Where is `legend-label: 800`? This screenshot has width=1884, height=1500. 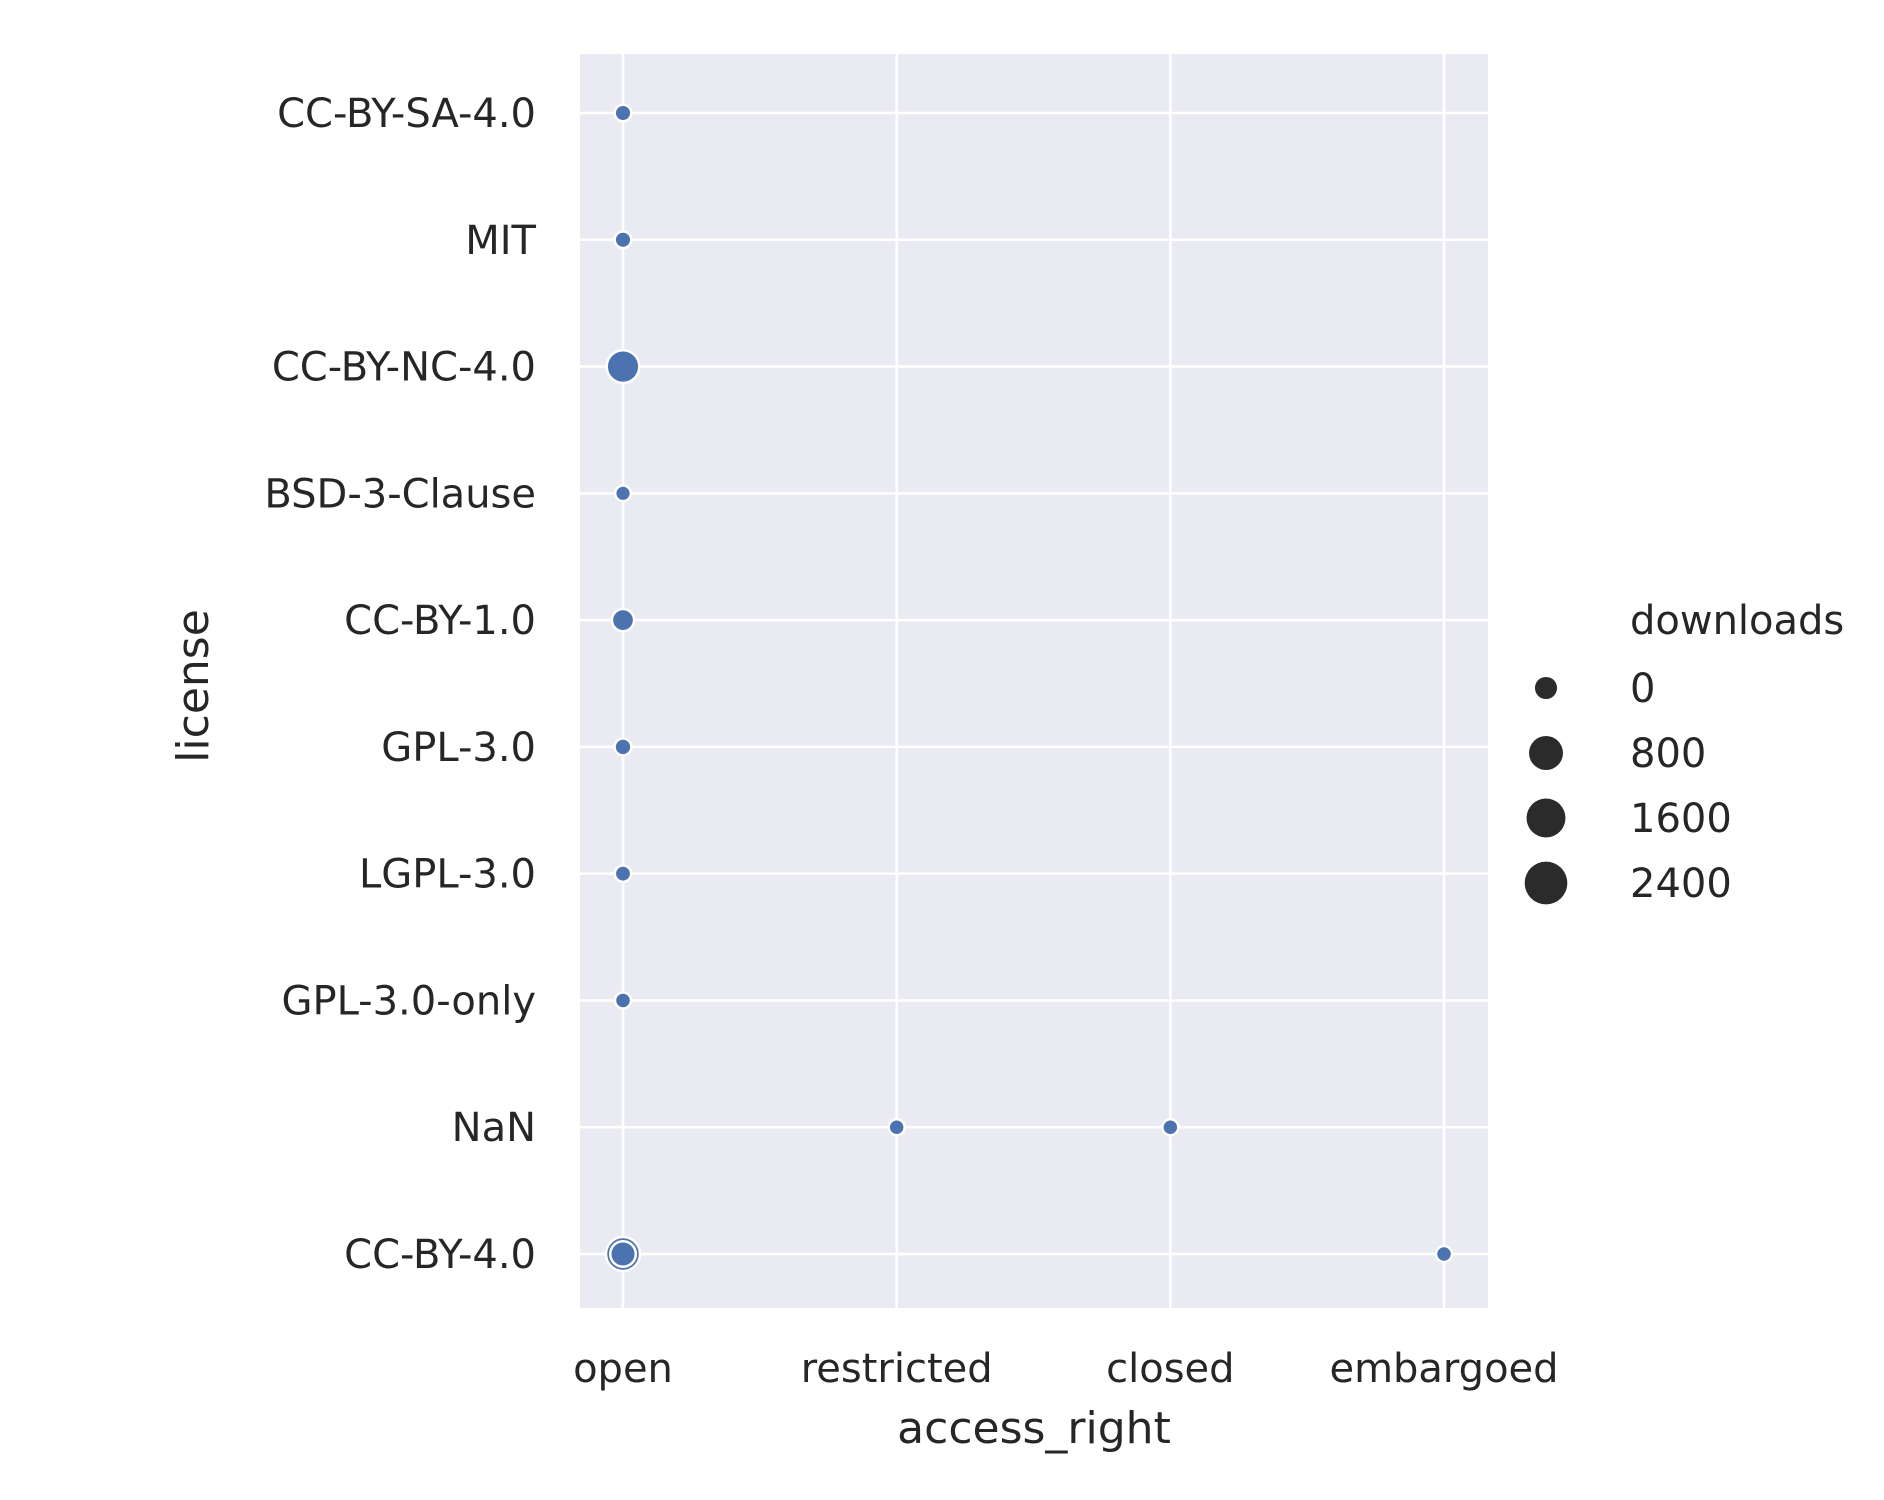 legend-label: 800 is located at coordinates (1668, 754).